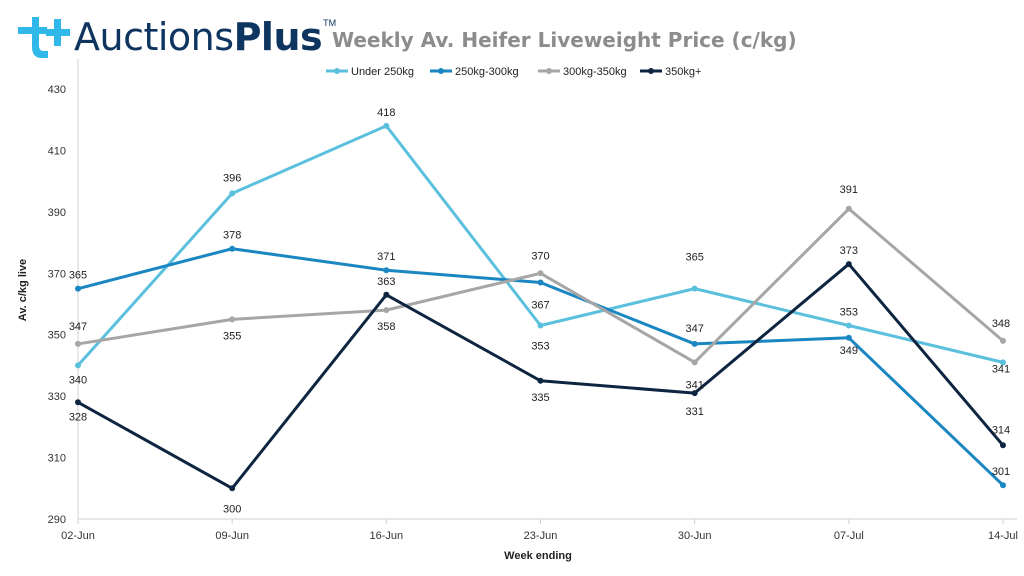 This screenshot has height=576, width=1024. What do you see at coordinates (541, 536) in the screenshot?
I see `x-tick-label: 23-Jun` at bounding box center [541, 536].